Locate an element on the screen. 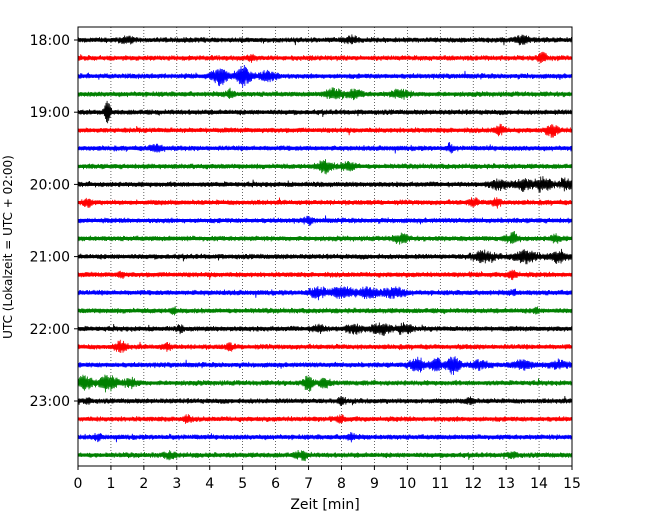  y-tick-label: 19:00 is located at coordinates (50, 113).